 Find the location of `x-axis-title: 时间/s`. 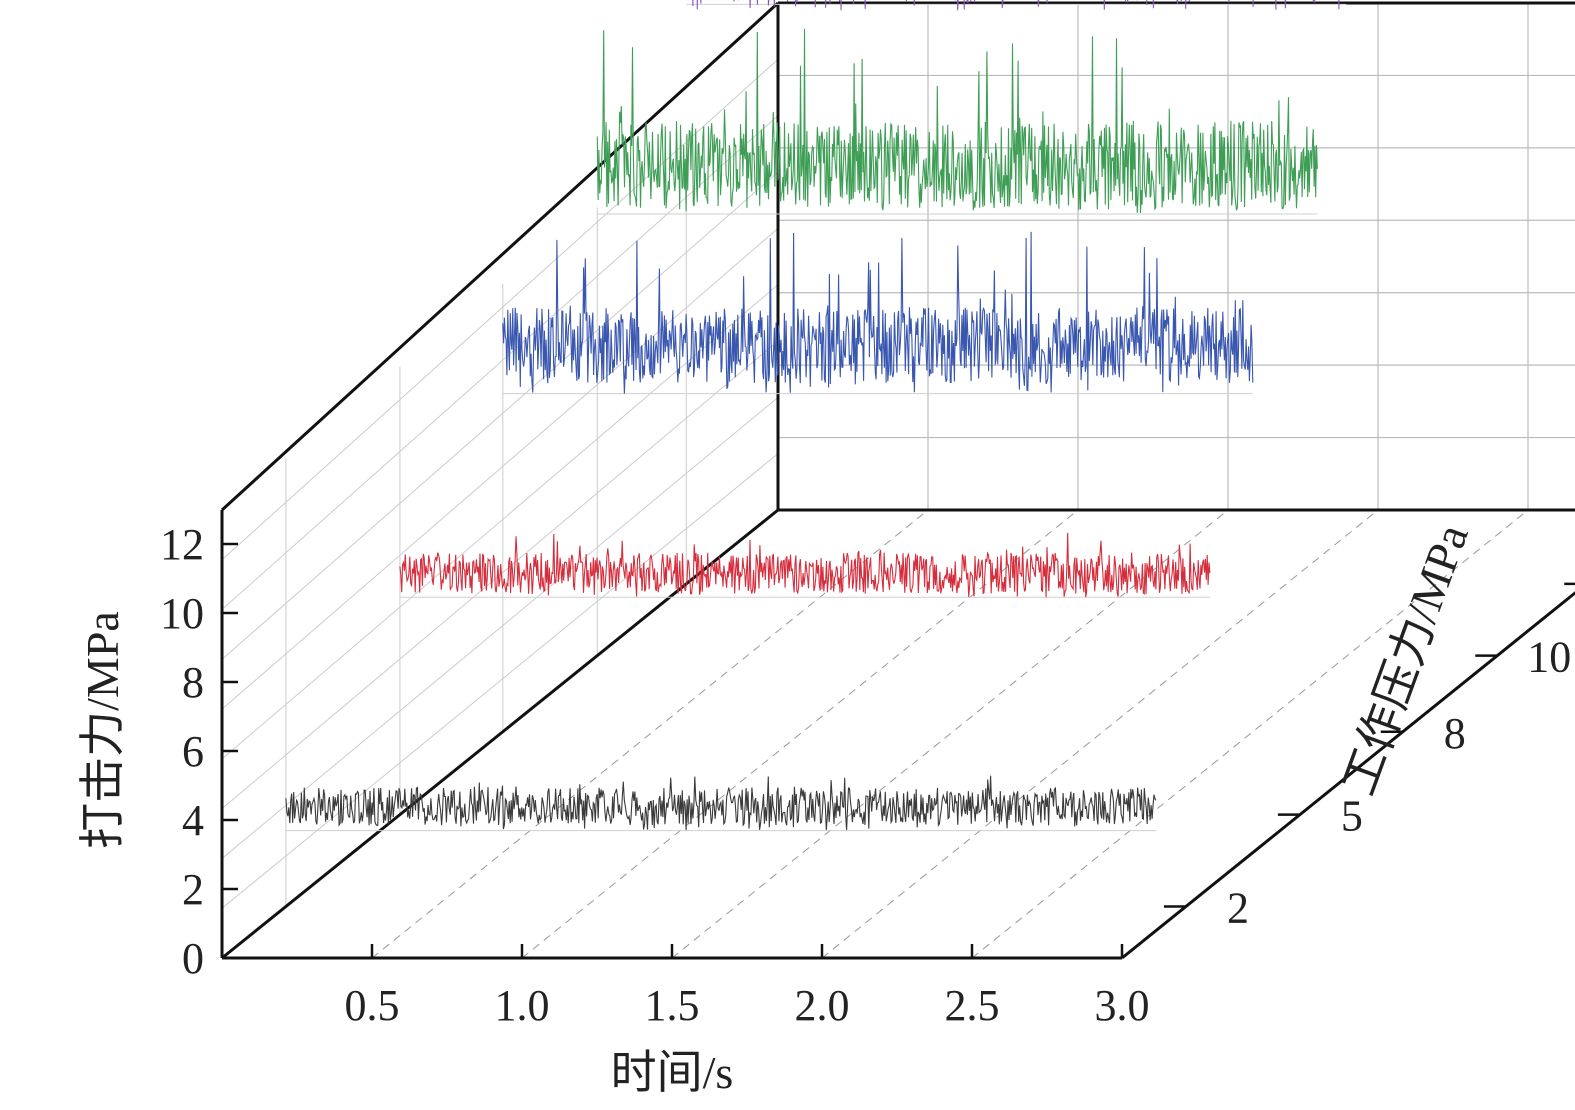

x-axis-title: 时间/s is located at coordinates (672, 1072).